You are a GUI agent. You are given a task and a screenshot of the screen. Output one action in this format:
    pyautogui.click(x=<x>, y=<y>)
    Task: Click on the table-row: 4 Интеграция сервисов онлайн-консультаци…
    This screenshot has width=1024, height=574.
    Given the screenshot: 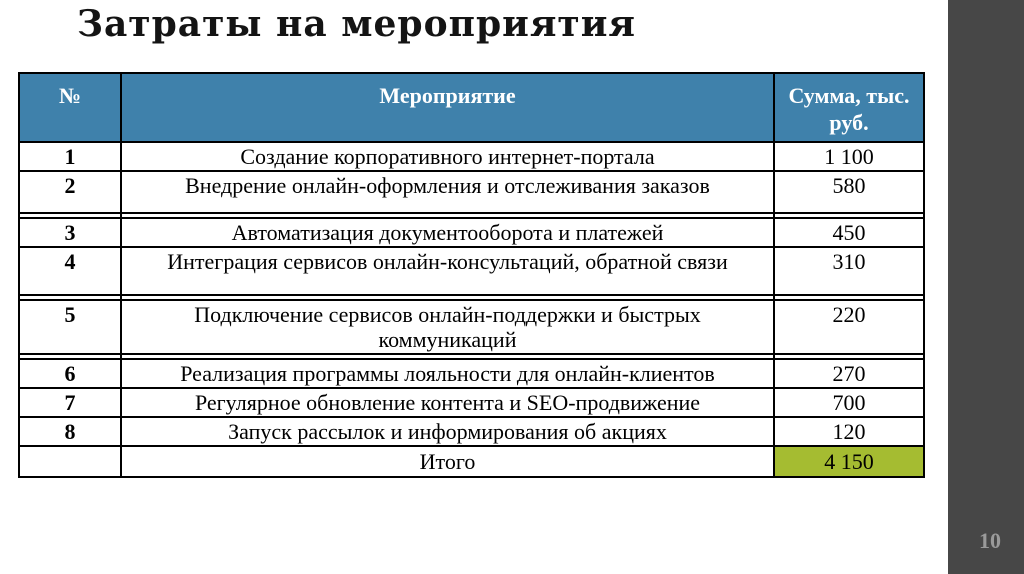 What is the action you would take?
    pyautogui.click(x=471, y=271)
    